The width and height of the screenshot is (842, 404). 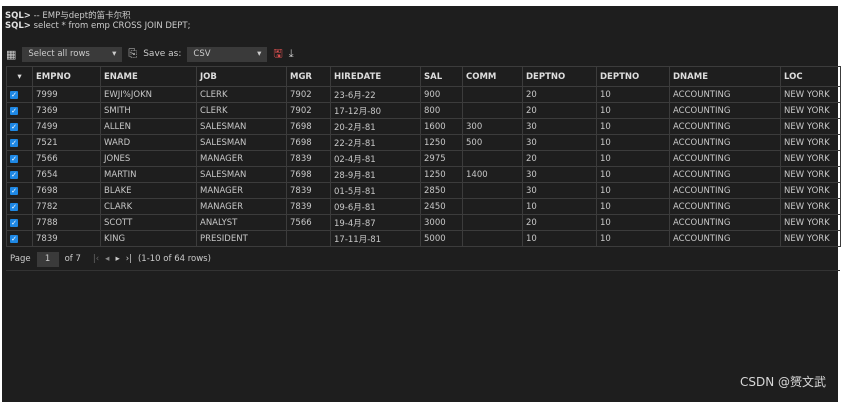 What do you see at coordinates (810, 76) in the screenshot?
I see `column-header: LOC` at bounding box center [810, 76].